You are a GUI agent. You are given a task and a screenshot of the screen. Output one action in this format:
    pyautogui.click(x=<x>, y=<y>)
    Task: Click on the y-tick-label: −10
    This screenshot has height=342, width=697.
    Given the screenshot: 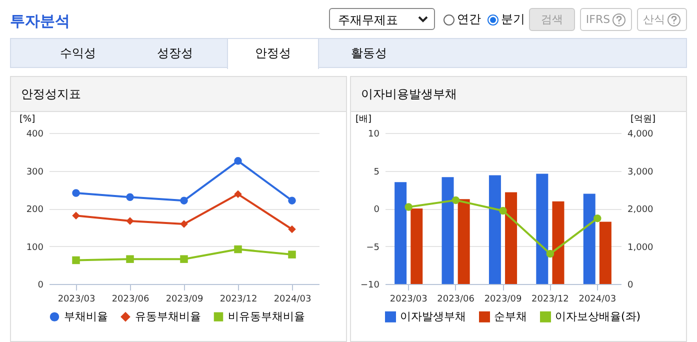 What is the action you would take?
    pyautogui.click(x=370, y=285)
    